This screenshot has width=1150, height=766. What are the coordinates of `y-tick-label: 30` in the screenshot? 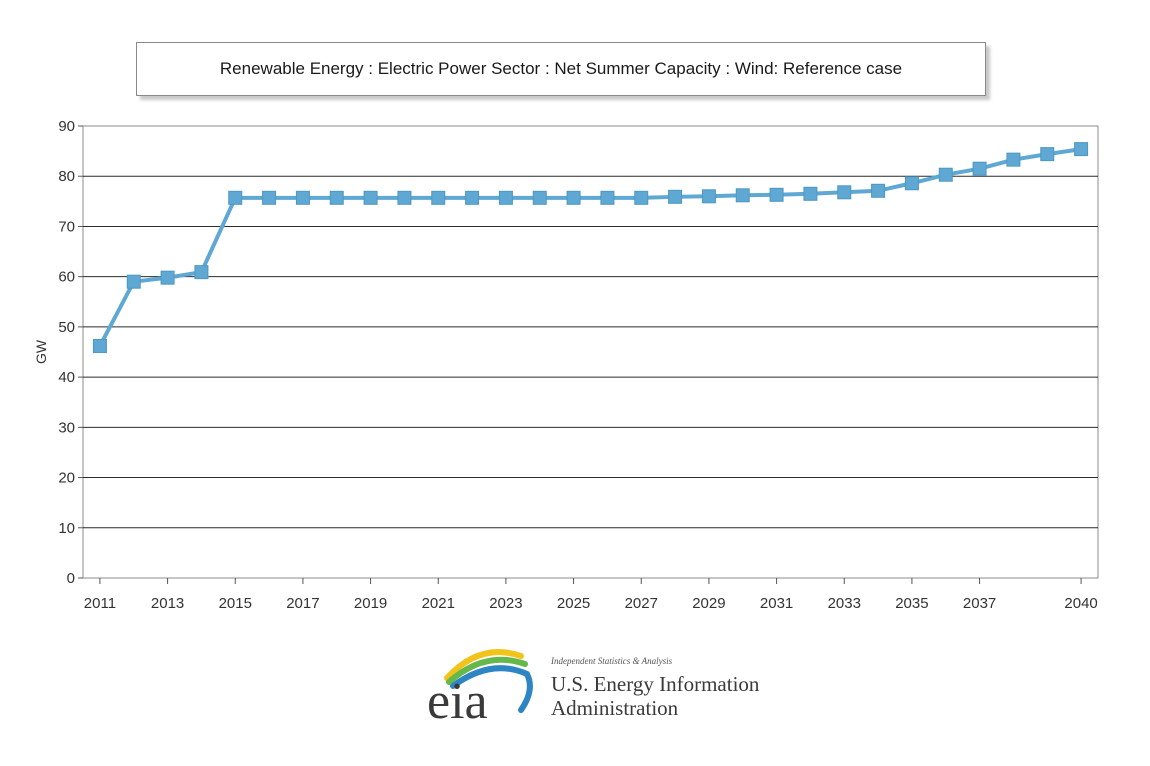 It's located at (66, 427).